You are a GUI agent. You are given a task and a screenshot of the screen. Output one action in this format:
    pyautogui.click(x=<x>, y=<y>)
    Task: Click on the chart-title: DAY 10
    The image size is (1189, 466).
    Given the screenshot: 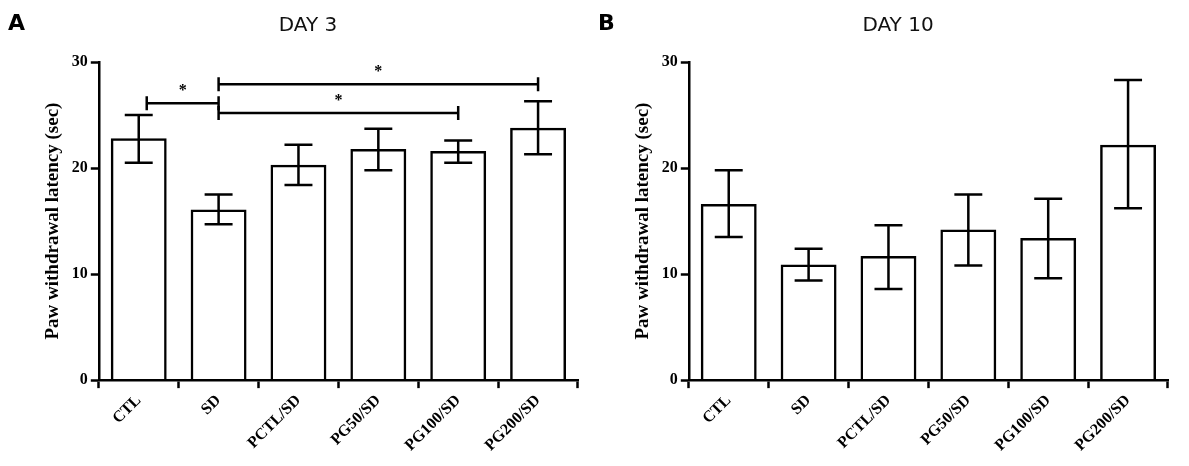 What is the action you would take?
    pyautogui.click(x=898, y=24)
    